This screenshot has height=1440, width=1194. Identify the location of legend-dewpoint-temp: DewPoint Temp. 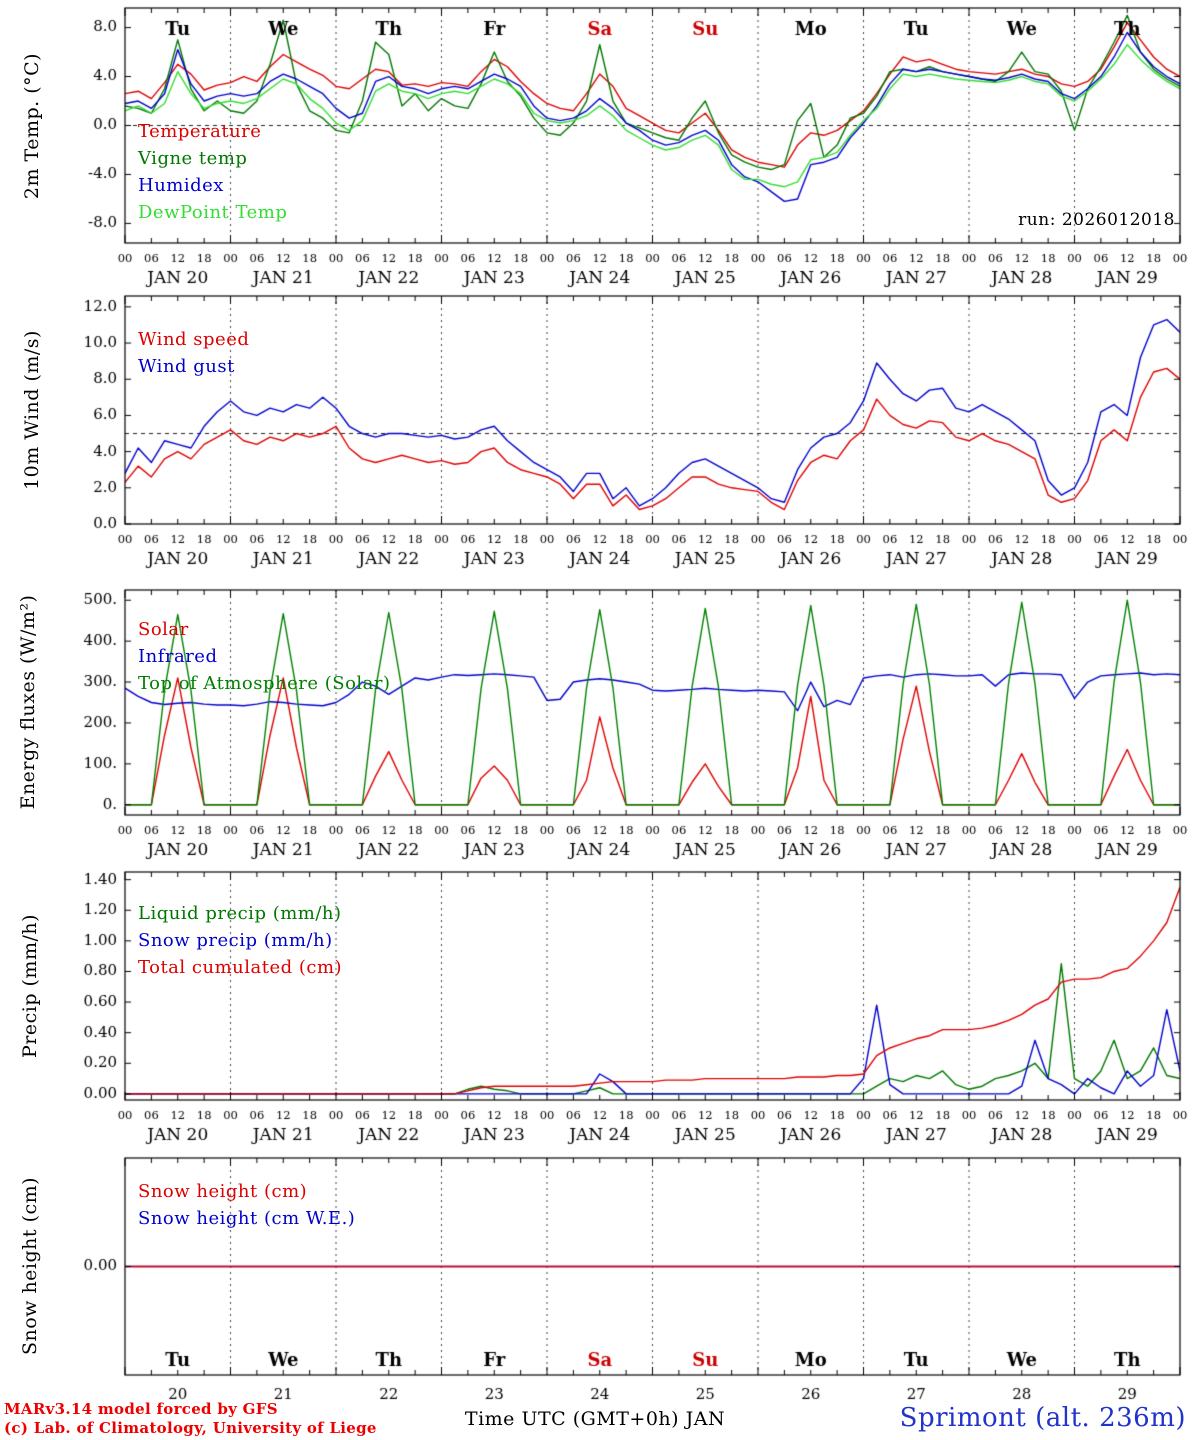
(213, 212).